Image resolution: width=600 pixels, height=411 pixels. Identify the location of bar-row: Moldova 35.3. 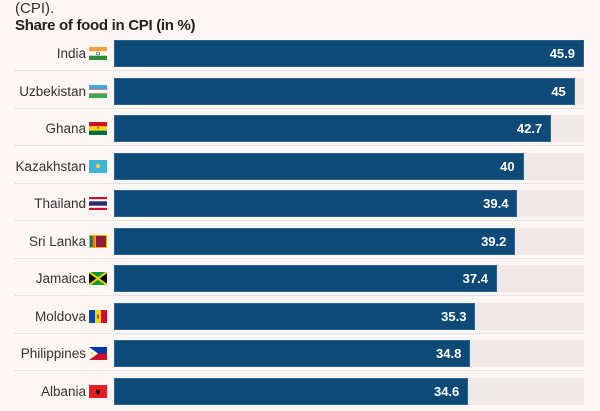
(300, 317).